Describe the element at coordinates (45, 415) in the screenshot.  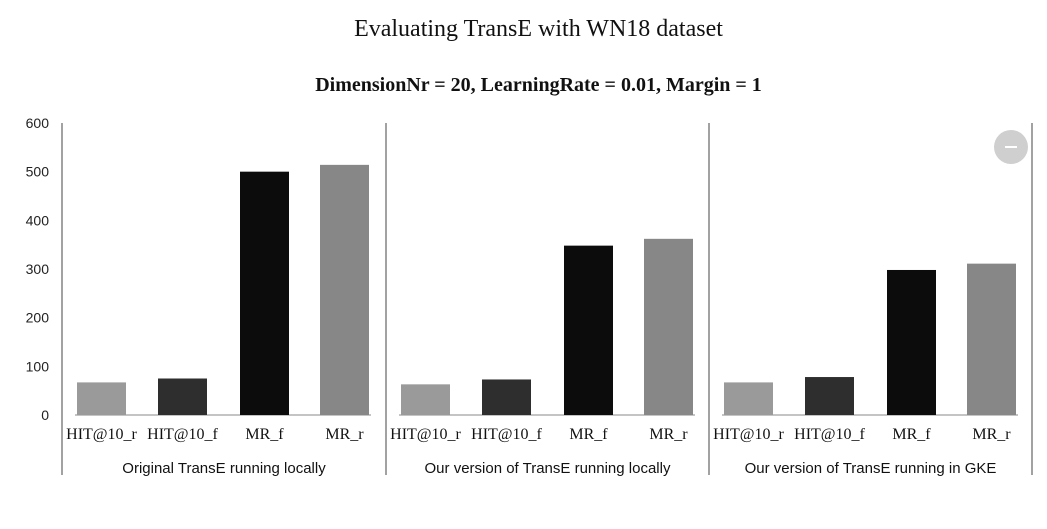
I see `y-tick-label: 0` at that location.